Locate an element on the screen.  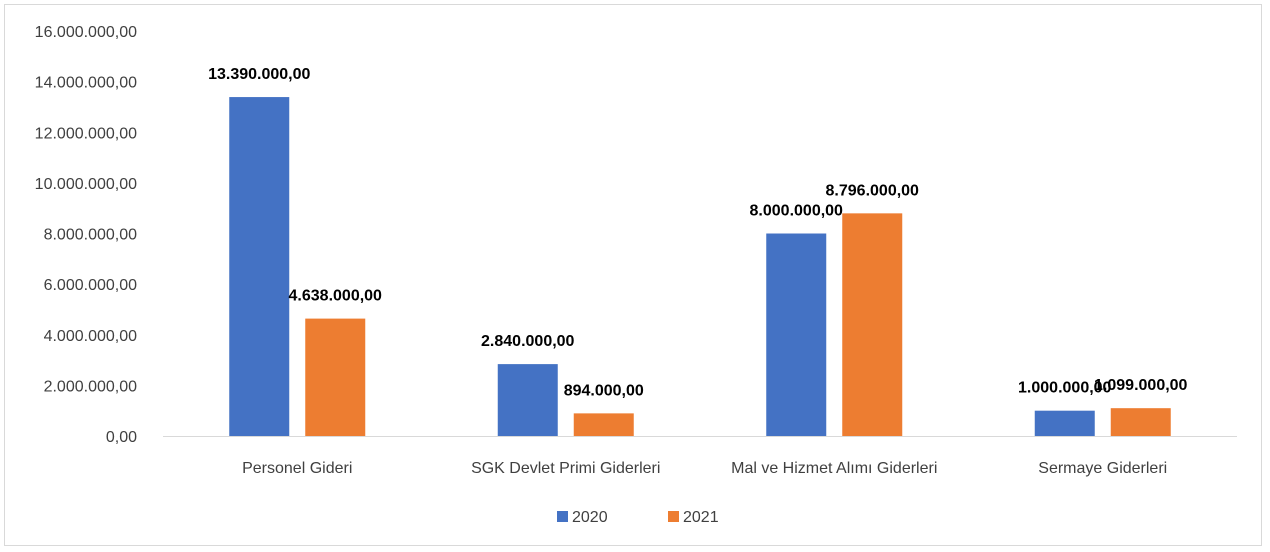
legend-swatch-2020 is located at coordinates (562, 516).